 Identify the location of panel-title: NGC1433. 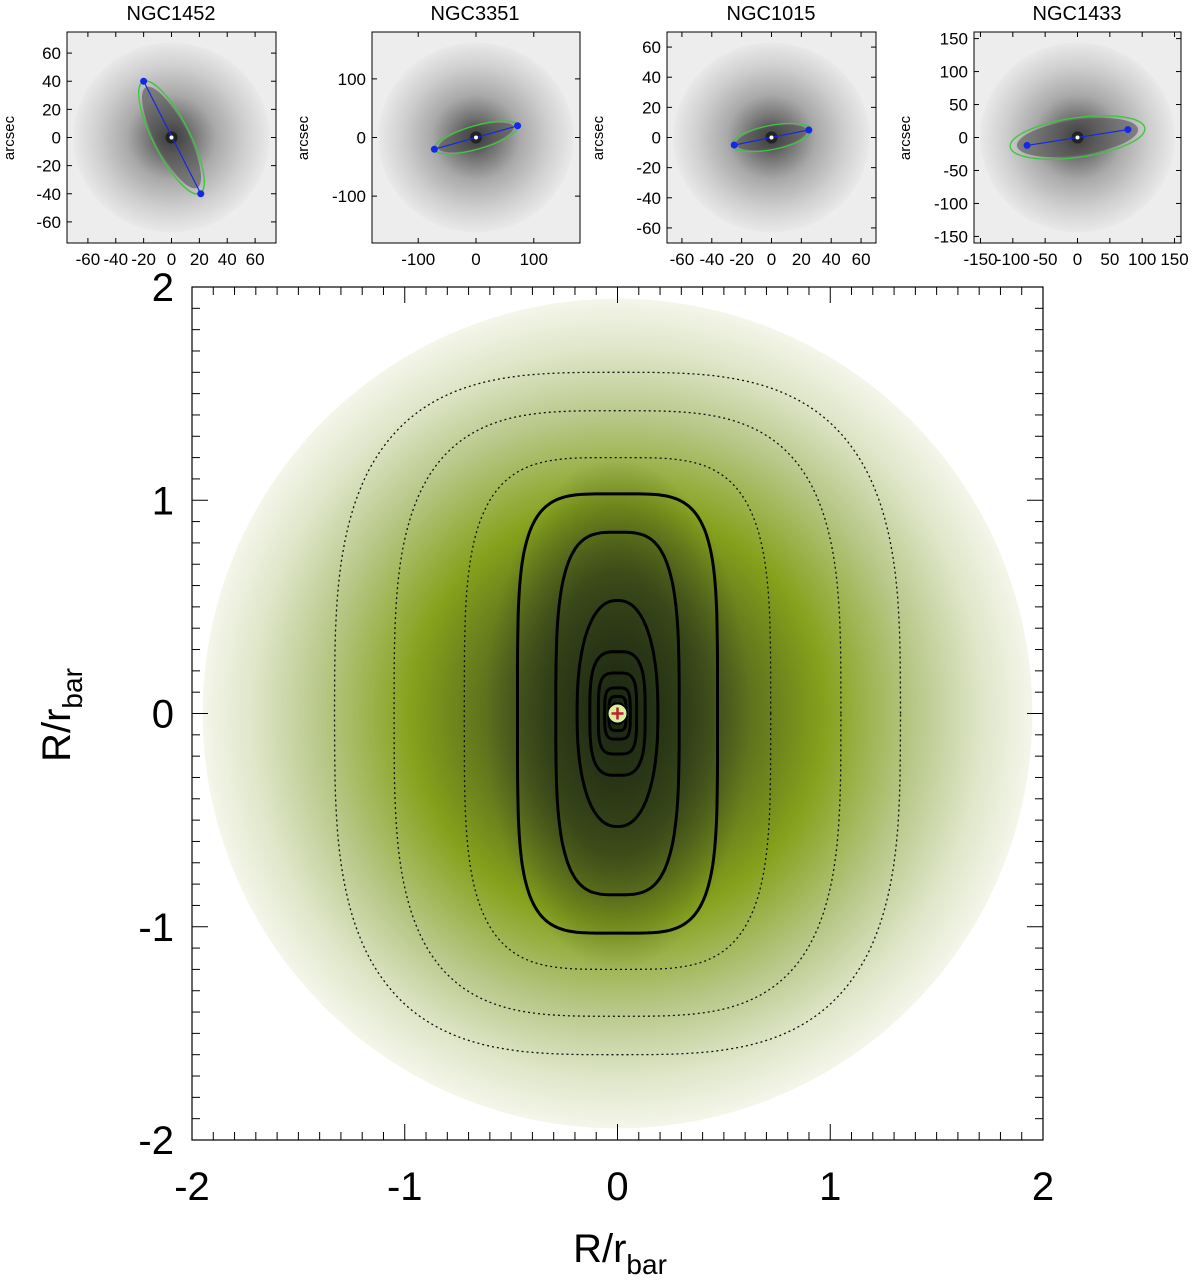
(1077, 14).